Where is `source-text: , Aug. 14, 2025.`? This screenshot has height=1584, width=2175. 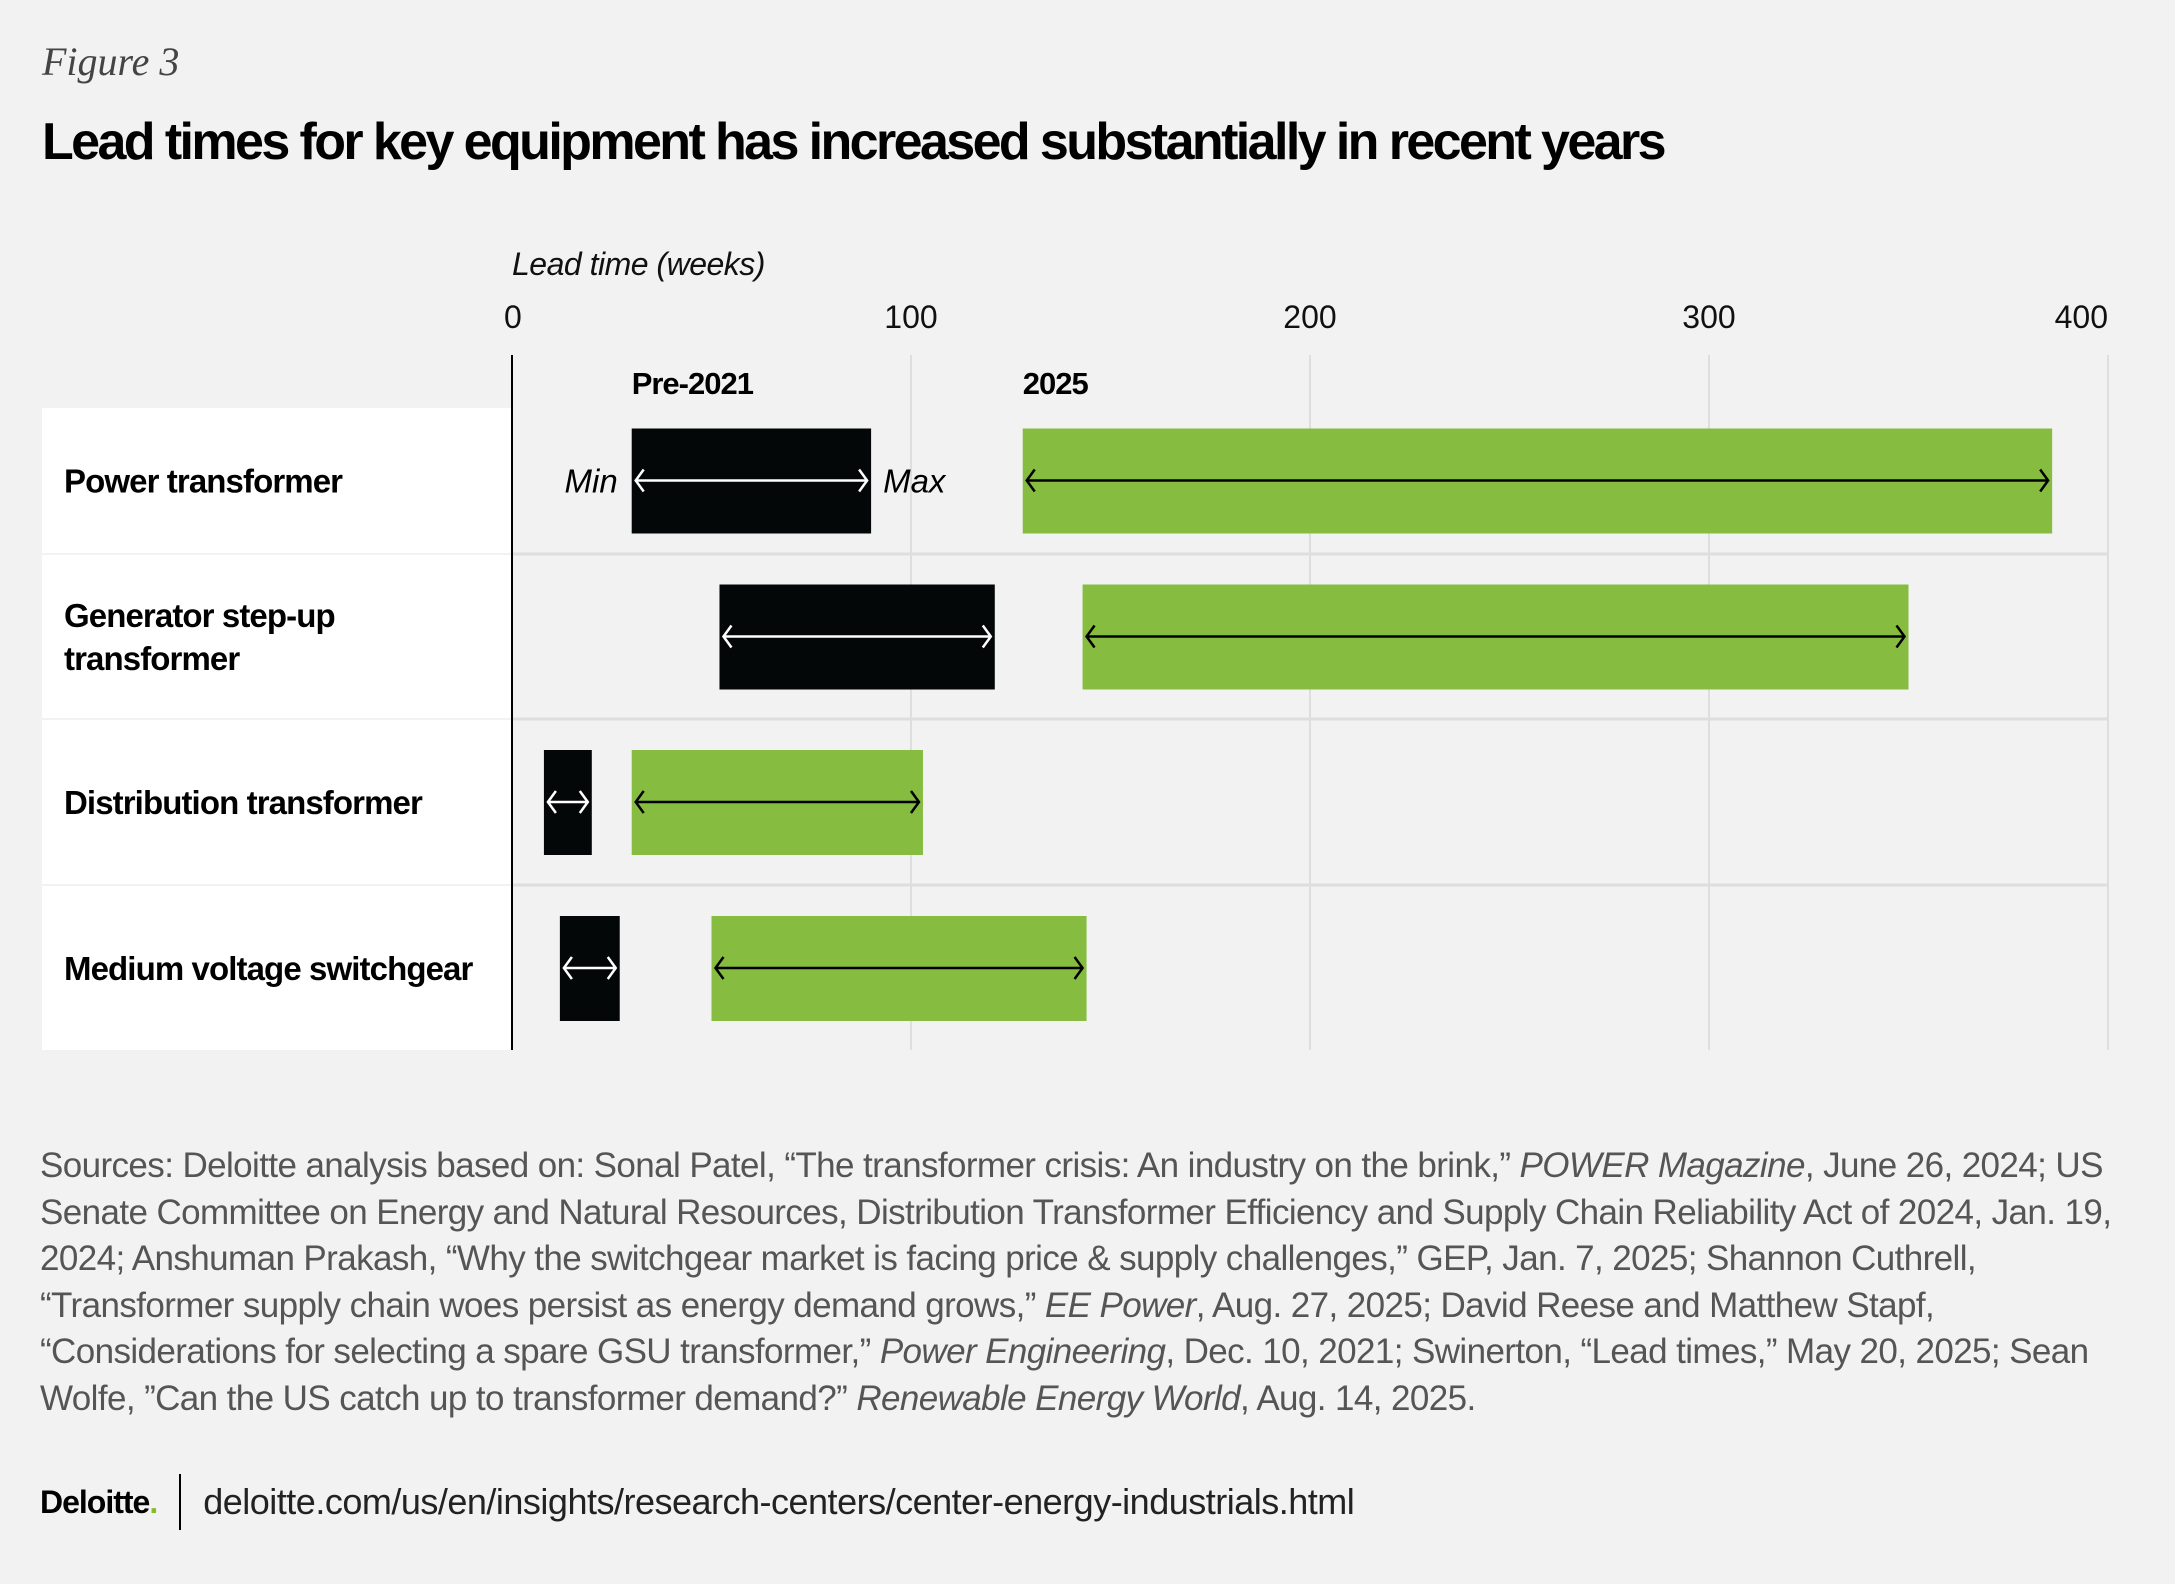
source-text: , Aug. 14, 2025. is located at coordinates (1358, 1398).